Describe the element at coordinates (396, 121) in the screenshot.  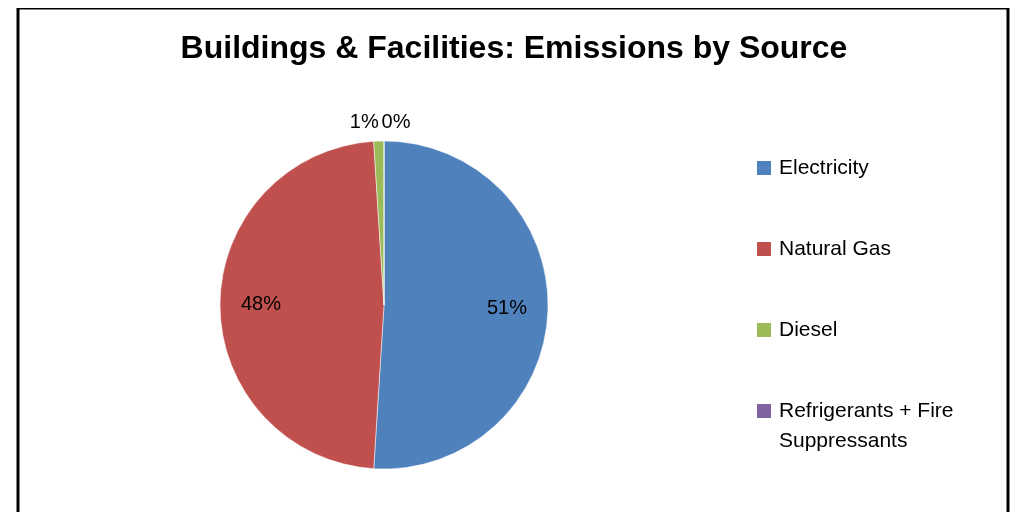
I see `text: 0%` at that location.